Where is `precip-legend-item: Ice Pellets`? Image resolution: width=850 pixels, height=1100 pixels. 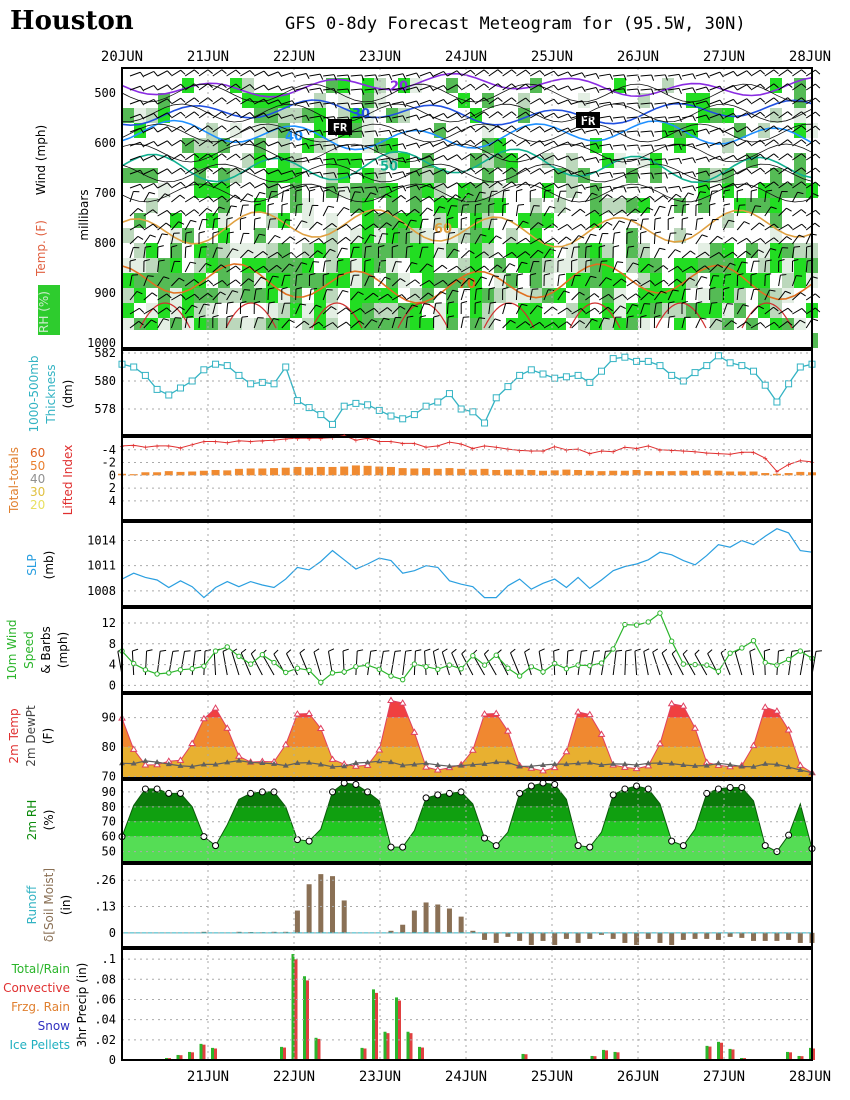
precip-legend-item: Ice Pellets is located at coordinates (39, 1045).